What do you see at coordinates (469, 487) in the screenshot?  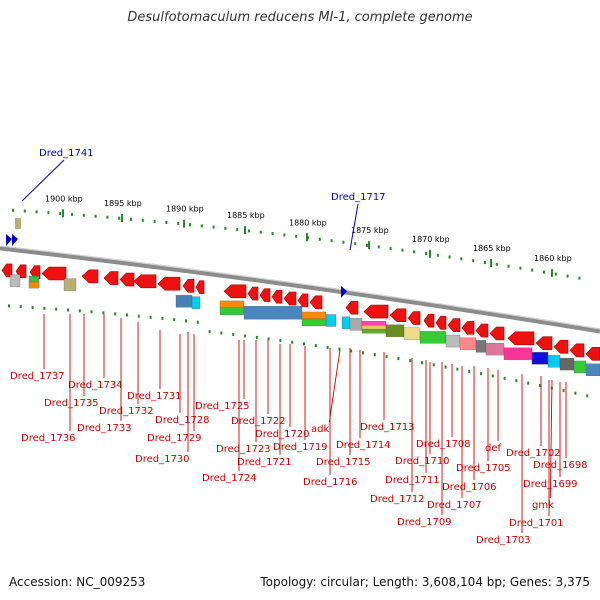 I see `gene-label: Dred_1706` at bounding box center [469, 487].